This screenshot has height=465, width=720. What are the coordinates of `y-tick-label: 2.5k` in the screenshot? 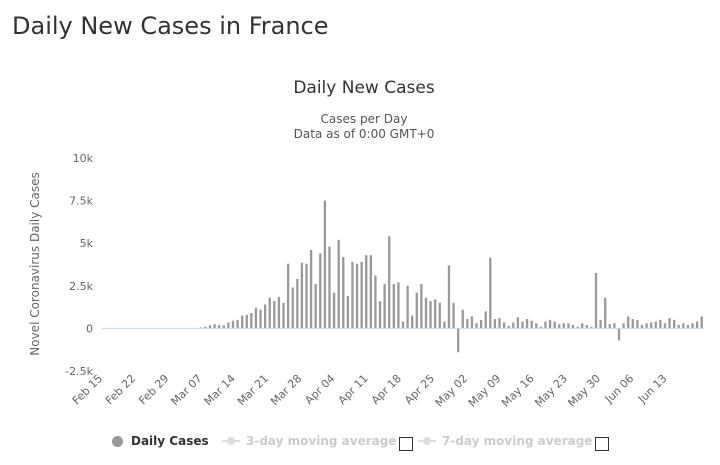 It's located at (81, 286).